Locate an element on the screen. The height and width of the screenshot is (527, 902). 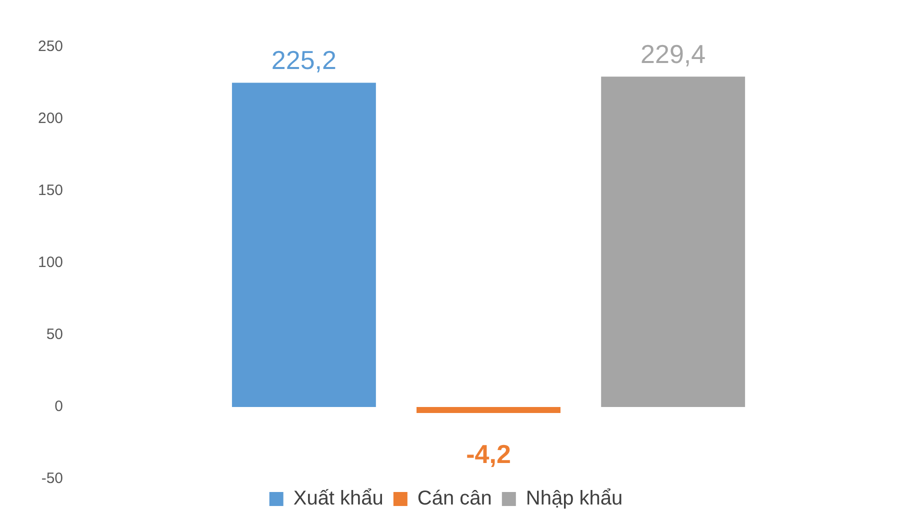
y-tick-label: 100 is located at coordinates (51, 263).